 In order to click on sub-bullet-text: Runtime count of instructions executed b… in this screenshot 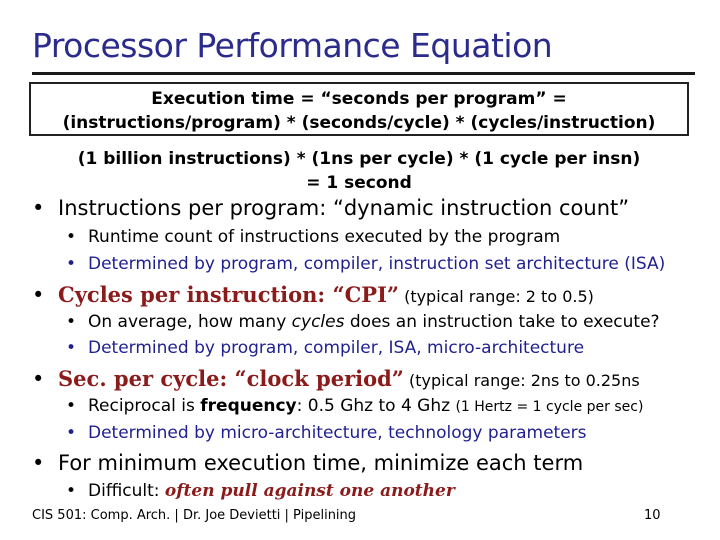, I will do `click(324, 237)`.